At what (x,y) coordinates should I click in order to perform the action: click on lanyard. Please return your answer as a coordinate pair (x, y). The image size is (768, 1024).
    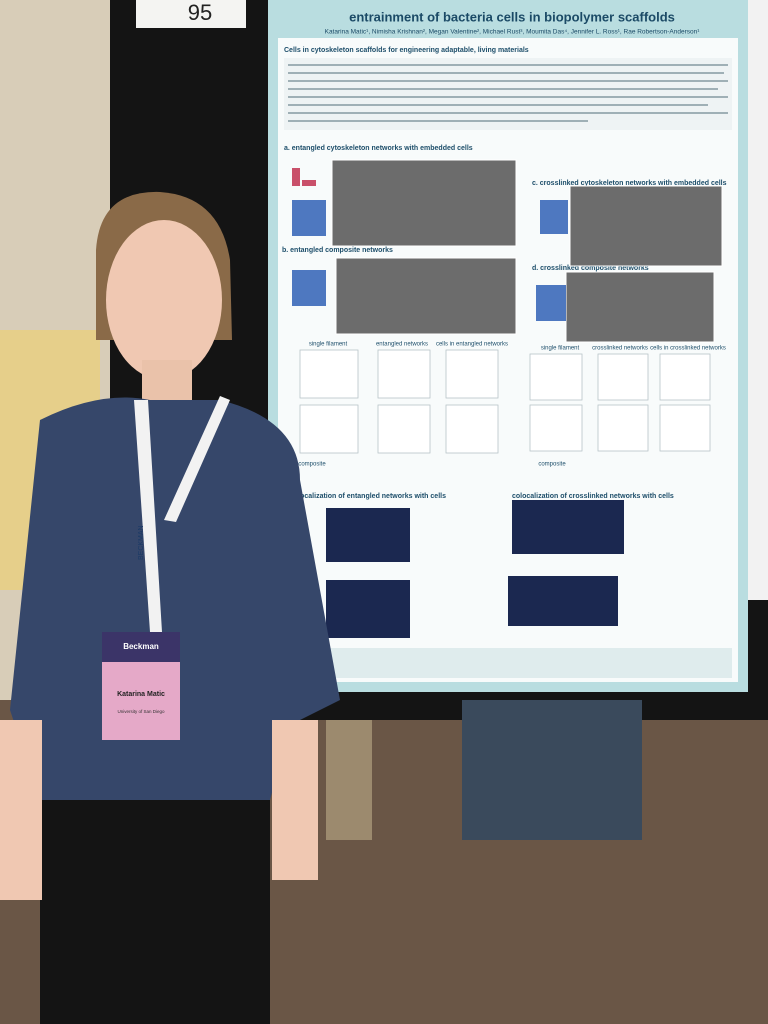
    Looking at the image, I should click on (182, 514).